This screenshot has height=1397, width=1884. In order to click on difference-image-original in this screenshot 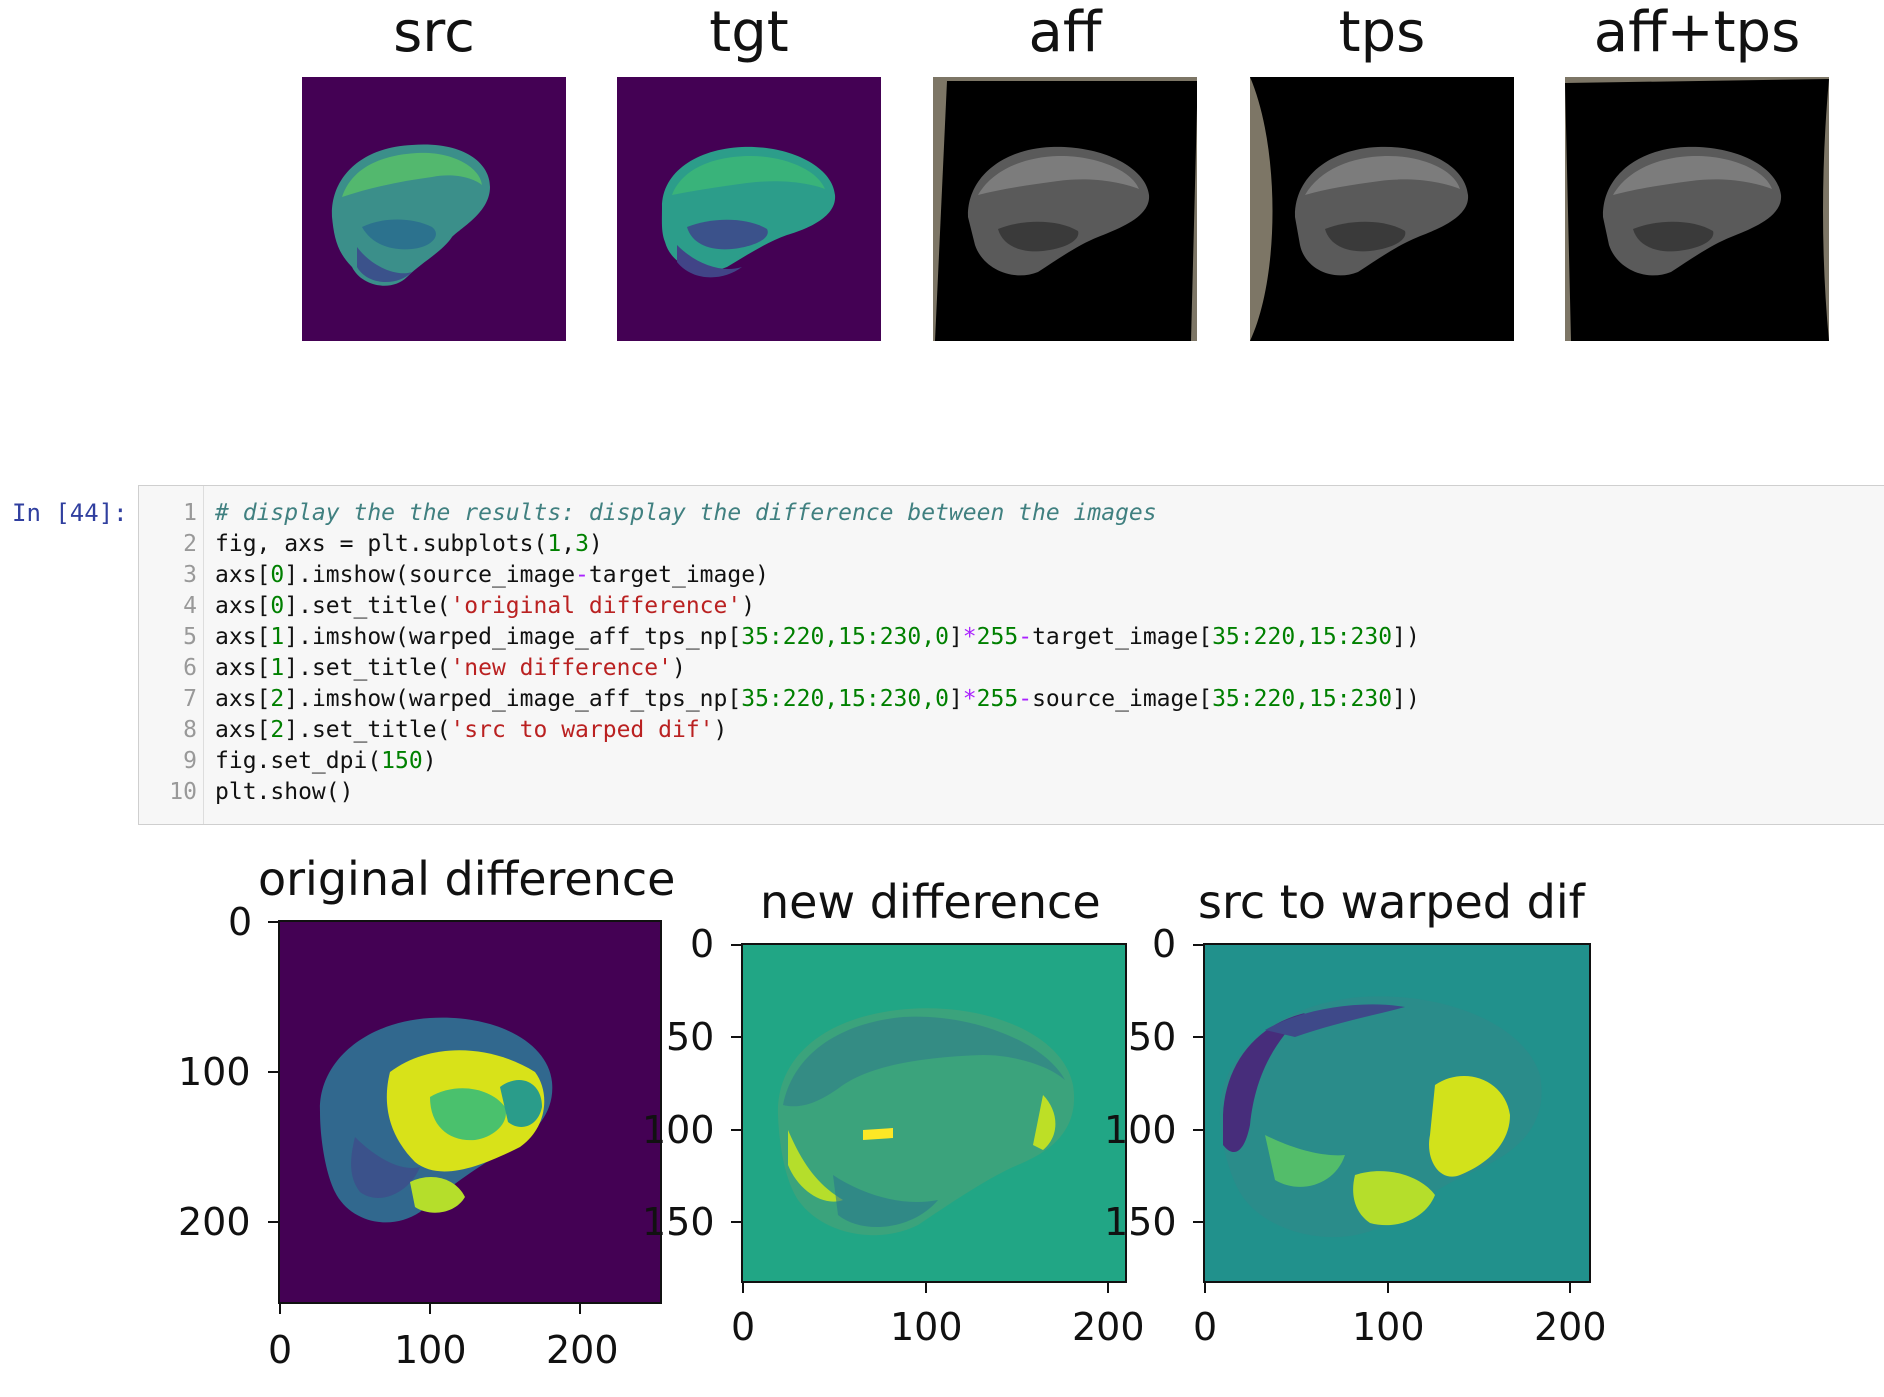, I will do `click(436, 1120)`.